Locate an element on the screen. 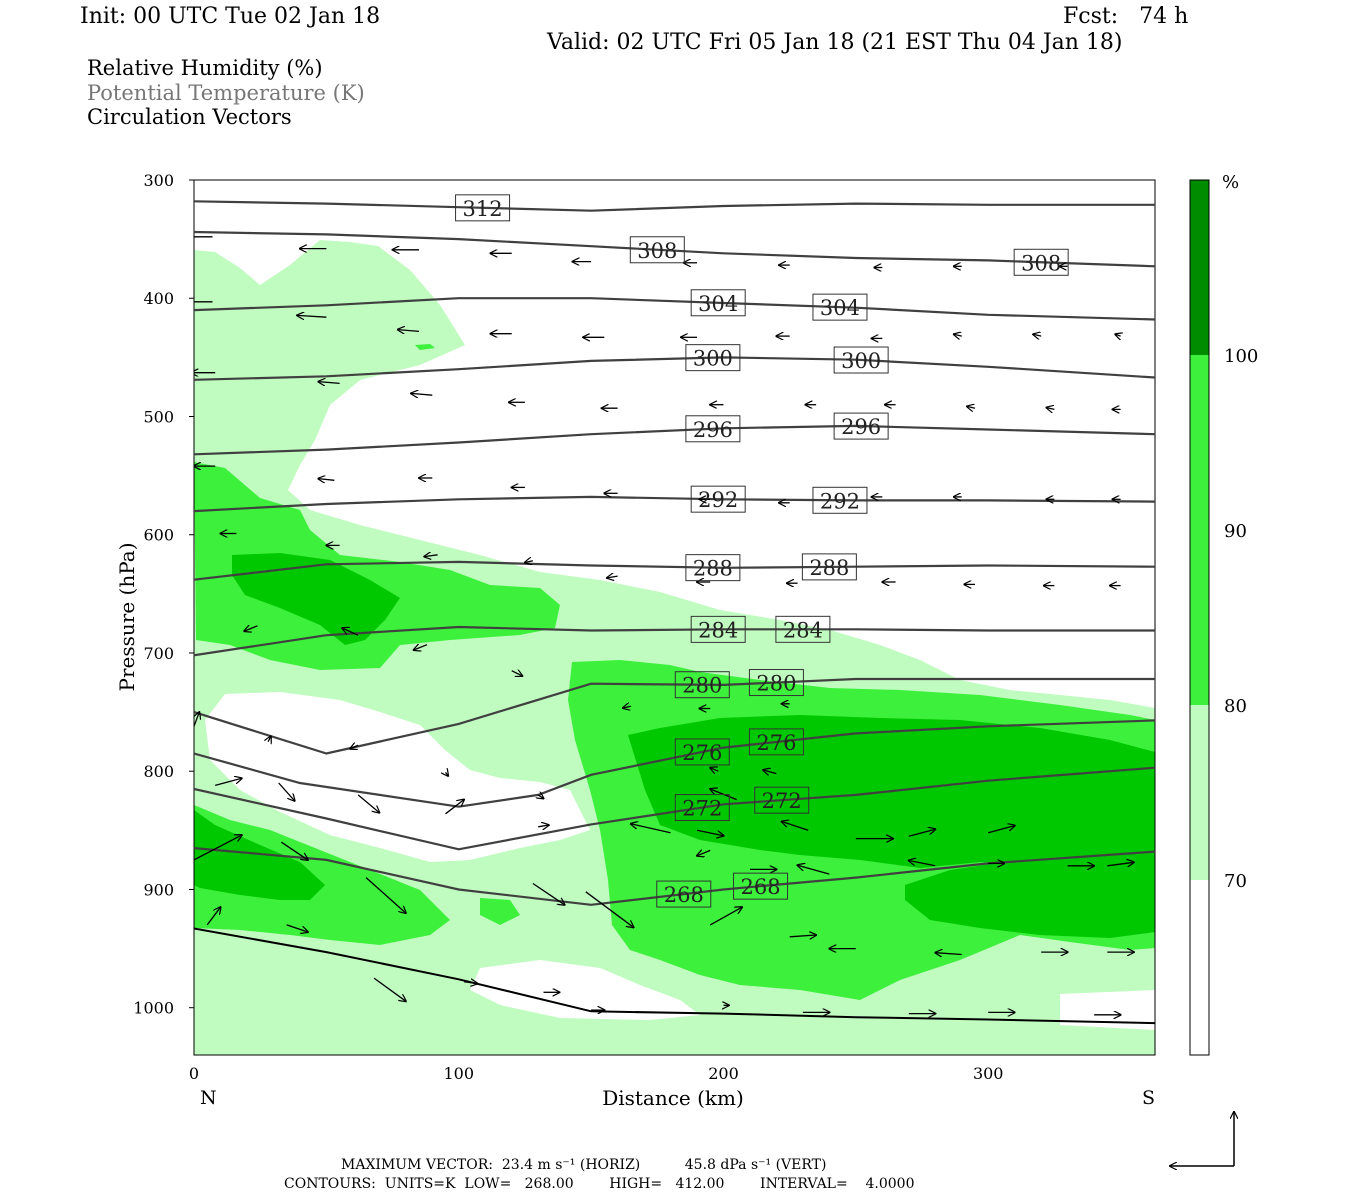  y-tick-label: 500 is located at coordinates (158, 416).